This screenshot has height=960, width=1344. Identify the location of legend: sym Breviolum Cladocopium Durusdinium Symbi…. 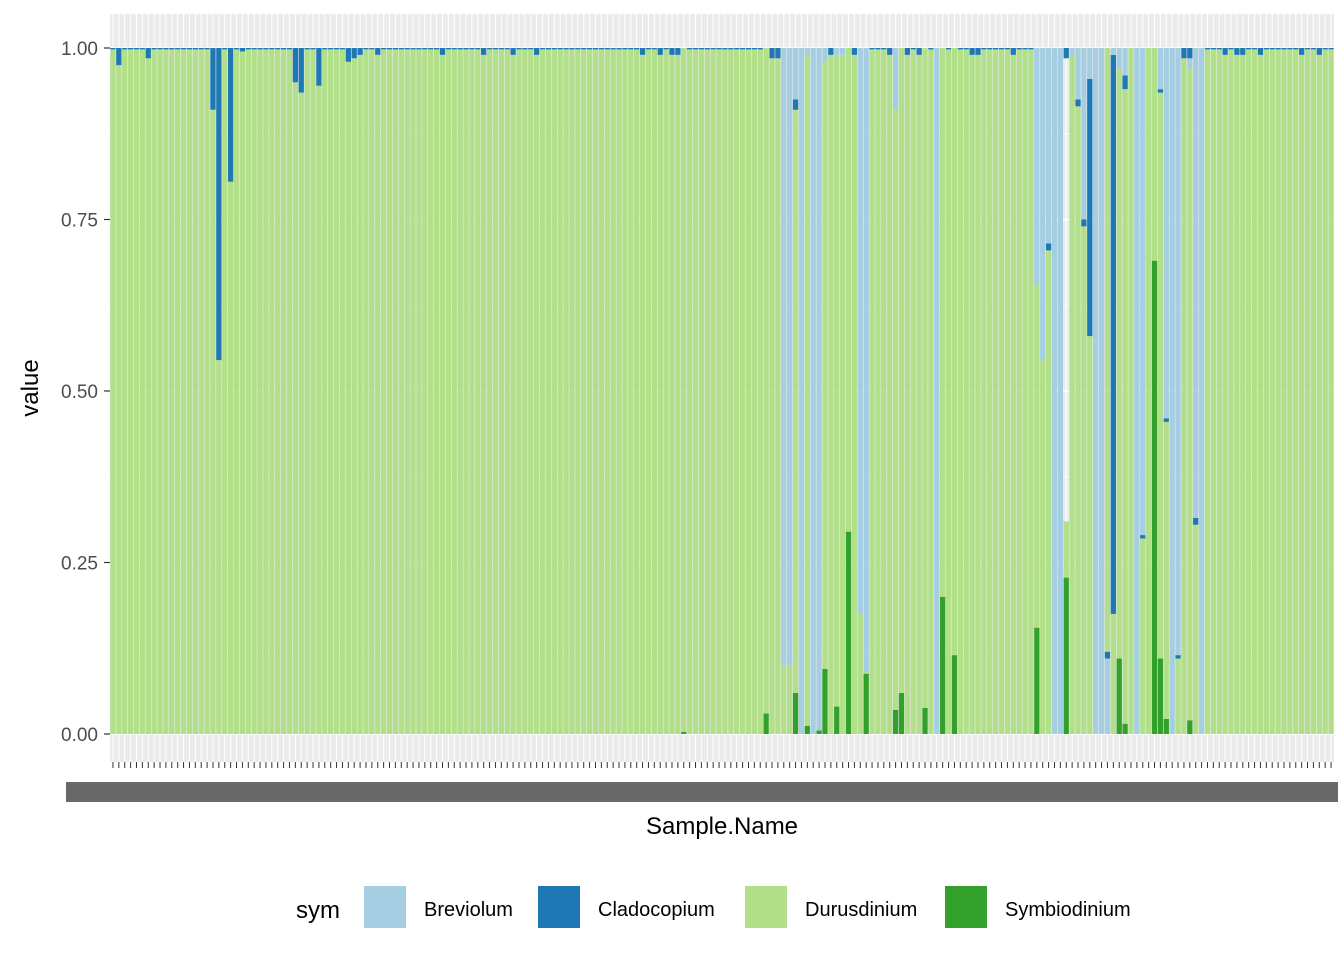
(713, 907).